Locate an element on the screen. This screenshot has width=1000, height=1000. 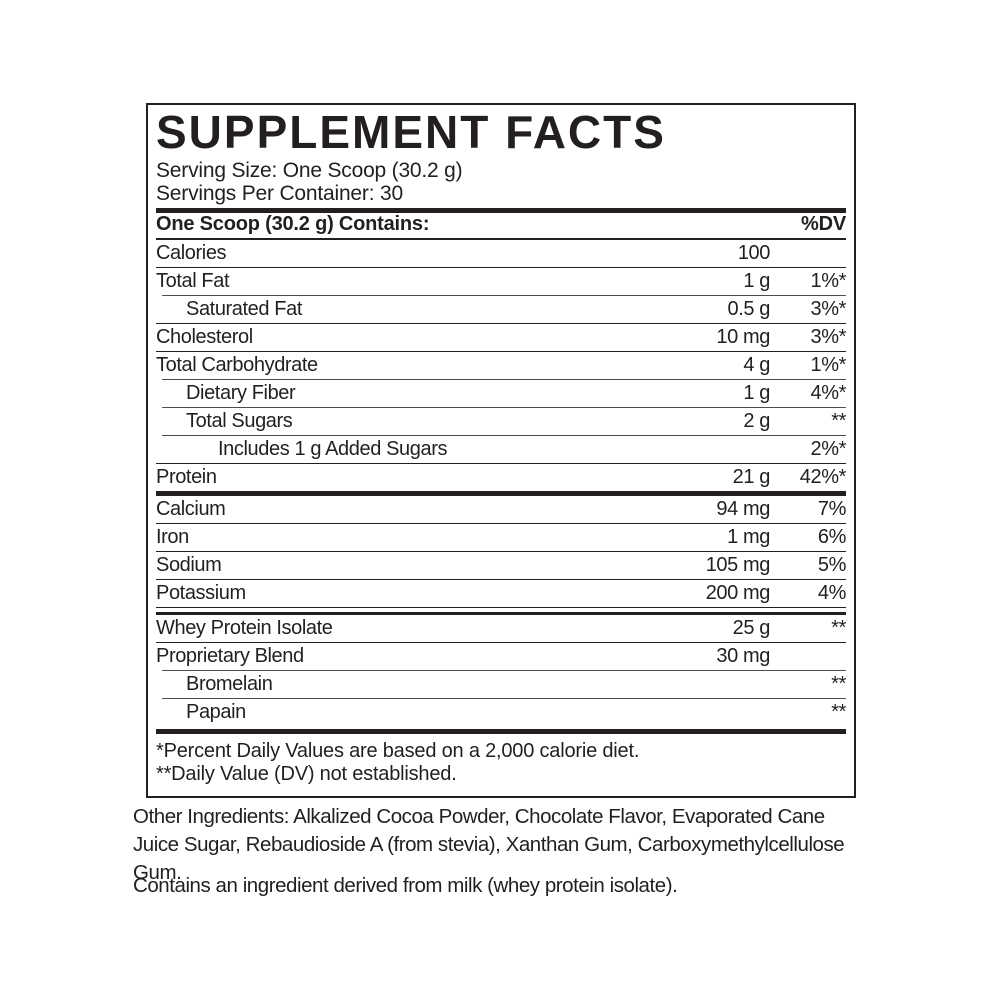
servings-per-container: Servings Per Container: 30 is located at coordinates (279, 193).